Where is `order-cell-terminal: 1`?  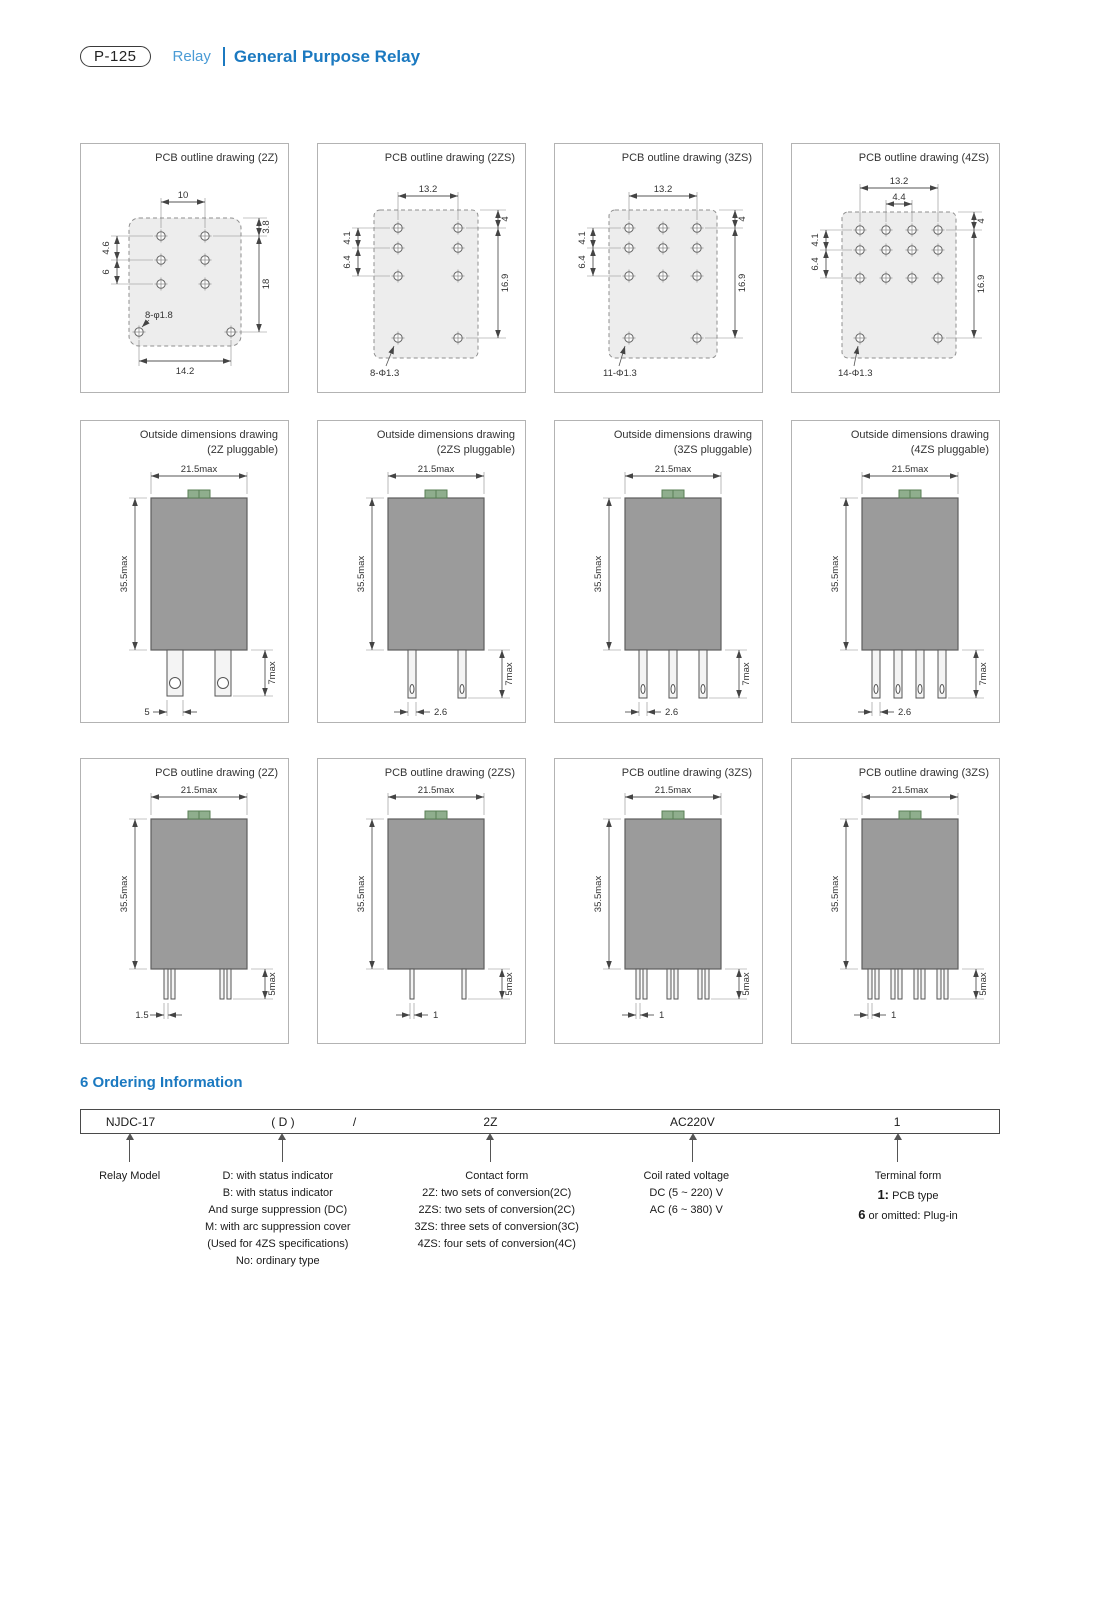 order-cell-terminal: 1 is located at coordinates (897, 1121).